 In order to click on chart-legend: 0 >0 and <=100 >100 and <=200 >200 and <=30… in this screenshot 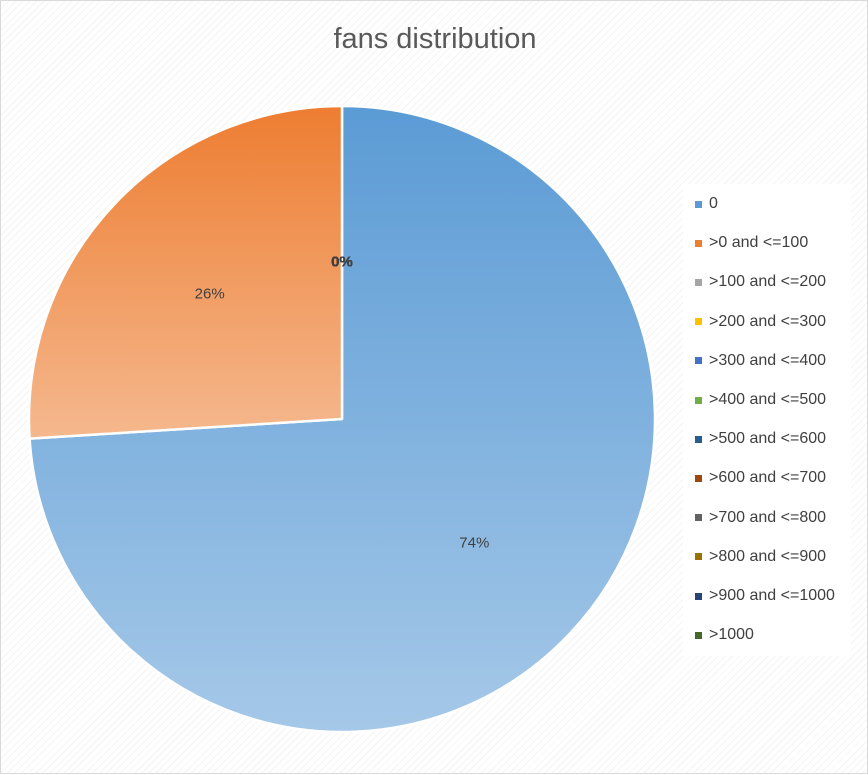, I will do `click(767, 420)`.